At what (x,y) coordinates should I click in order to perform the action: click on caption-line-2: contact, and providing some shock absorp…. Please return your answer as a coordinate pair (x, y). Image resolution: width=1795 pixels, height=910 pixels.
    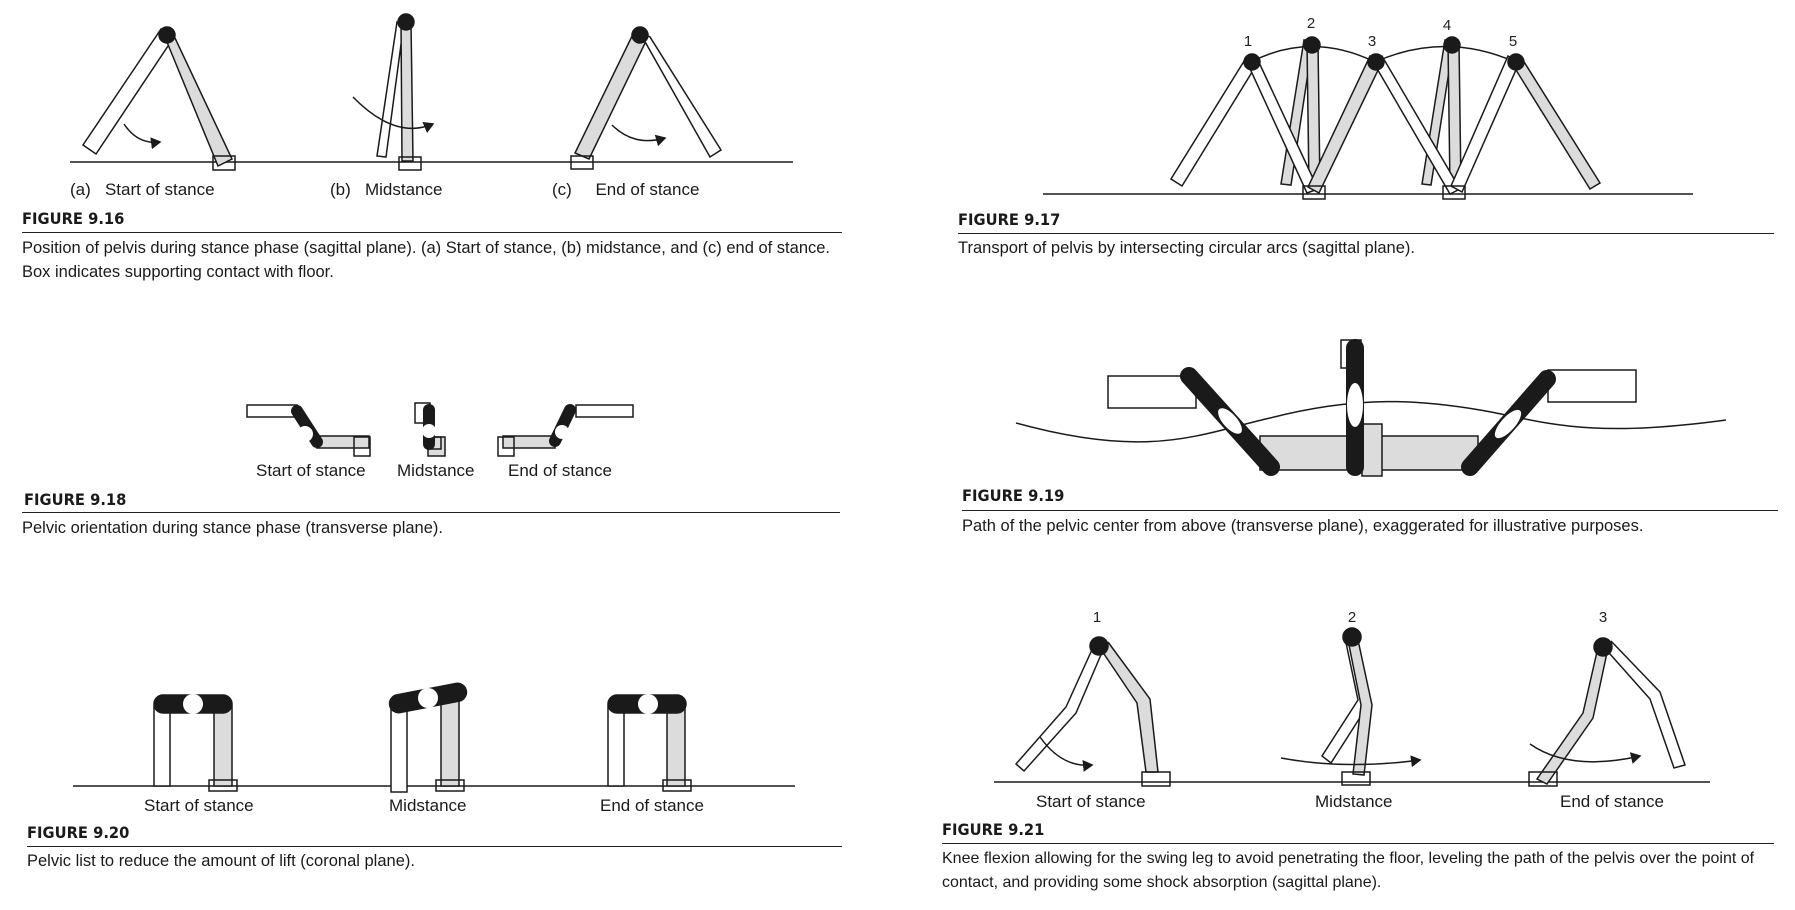
    Looking at the image, I should click on (1162, 882).